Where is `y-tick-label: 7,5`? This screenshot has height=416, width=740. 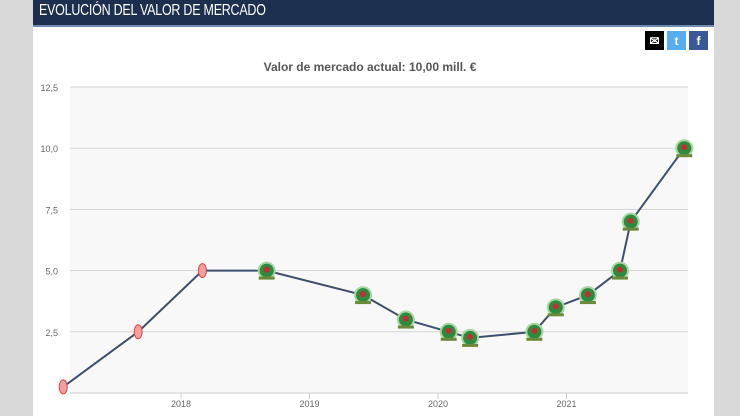 y-tick-label: 7,5 is located at coordinates (51, 210).